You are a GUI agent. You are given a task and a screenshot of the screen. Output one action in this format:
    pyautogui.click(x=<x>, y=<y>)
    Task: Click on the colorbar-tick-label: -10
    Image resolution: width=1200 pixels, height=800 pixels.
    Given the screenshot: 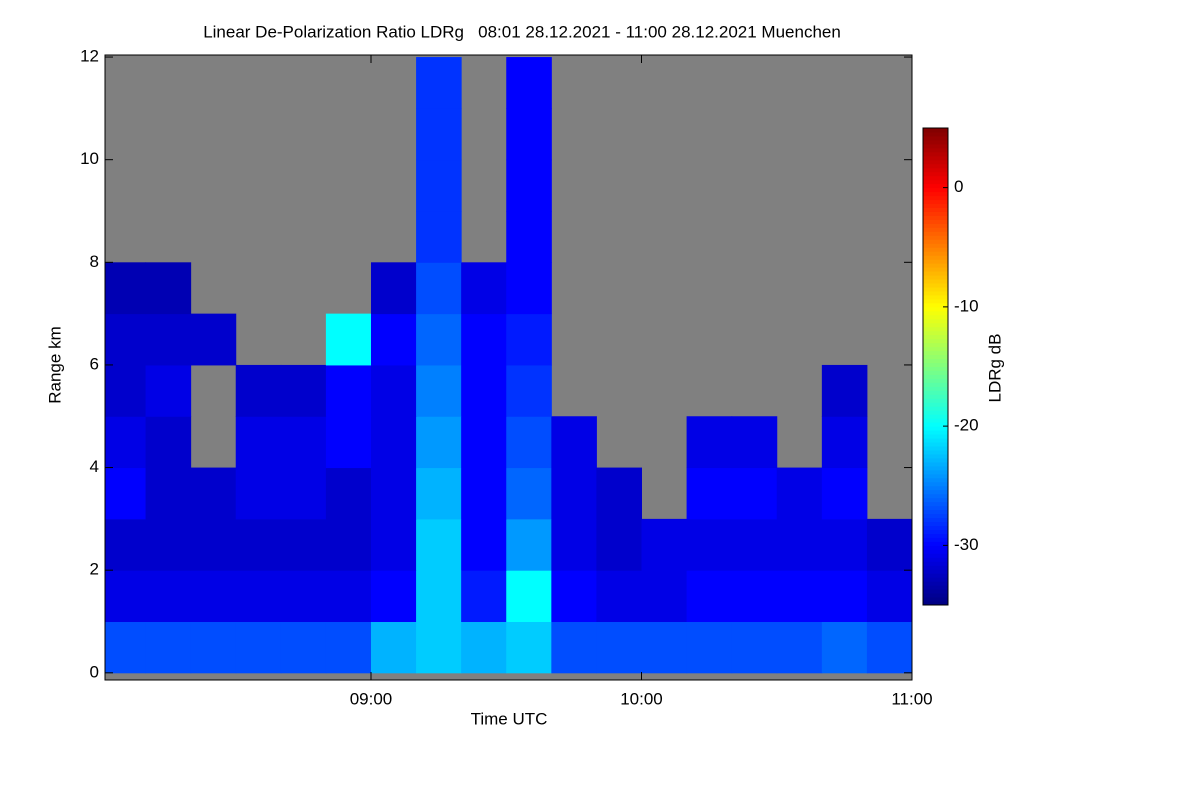 What is the action you would take?
    pyautogui.click(x=966, y=305)
    